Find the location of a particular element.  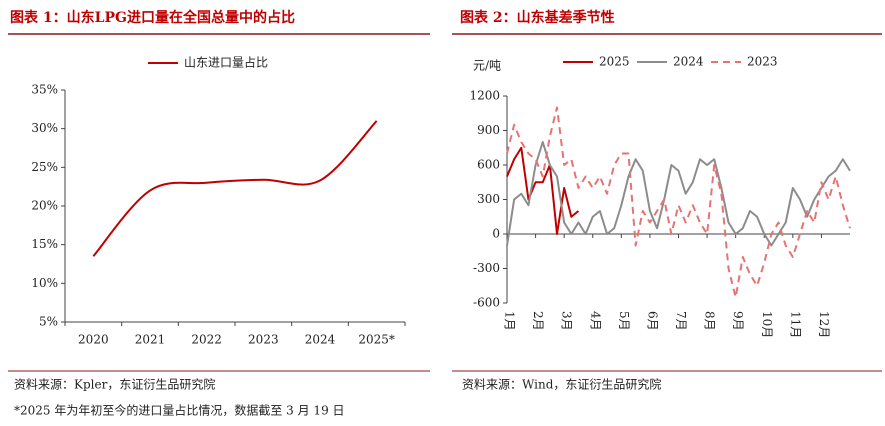

source: 资料来源：Kpler，东证衍生品研究院 is located at coordinates (114, 384).